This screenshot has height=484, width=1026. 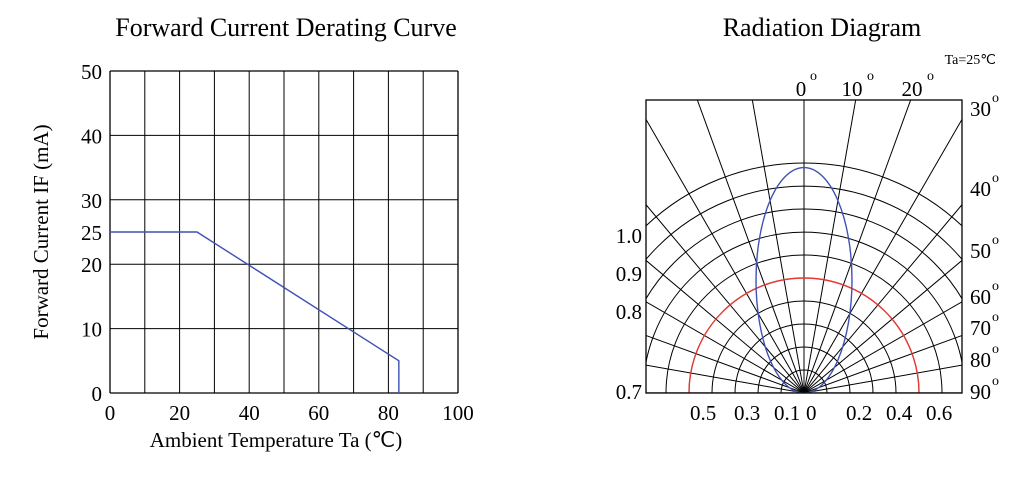 What do you see at coordinates (41, 231) in the screenshot?
I see `derating-y-axis-label: Forward Current IF (mA)` at bounding box center [41, 231].